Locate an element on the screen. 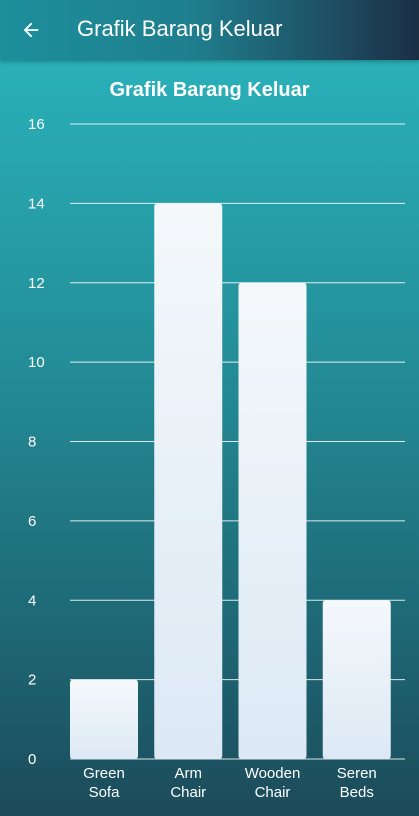 Image resolution: width=419 pixels, height=816 pixels. app-bar: Grafik Barang Keluar is located at coordinates (209, 30).